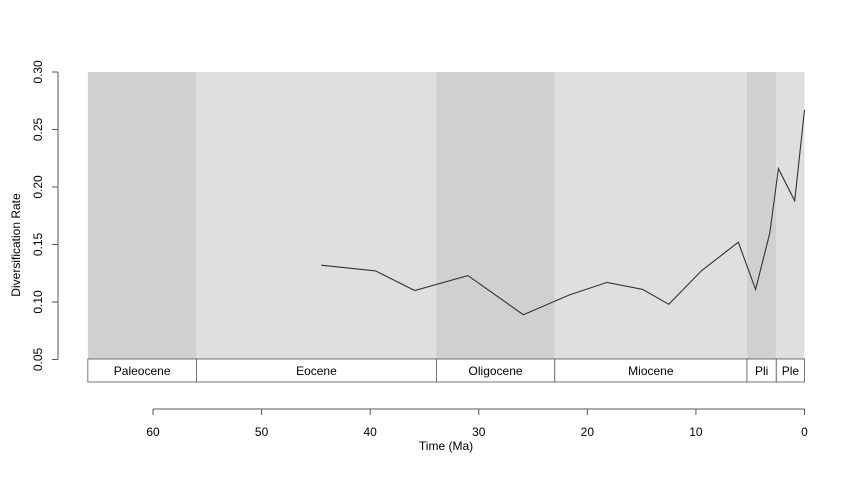 The image size is (864, 504). Describe the element at coordinates (588, 432) in the screenshot. I see `x-tick-label: 20` at that location.